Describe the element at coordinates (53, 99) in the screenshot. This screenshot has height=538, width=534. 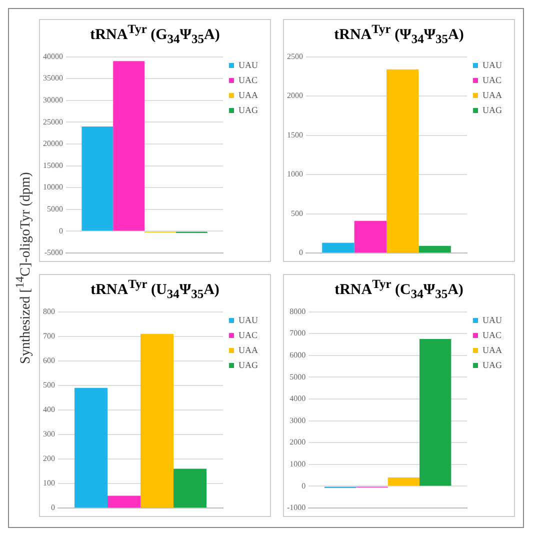
I see `y-tick-label: 30000` at that location.